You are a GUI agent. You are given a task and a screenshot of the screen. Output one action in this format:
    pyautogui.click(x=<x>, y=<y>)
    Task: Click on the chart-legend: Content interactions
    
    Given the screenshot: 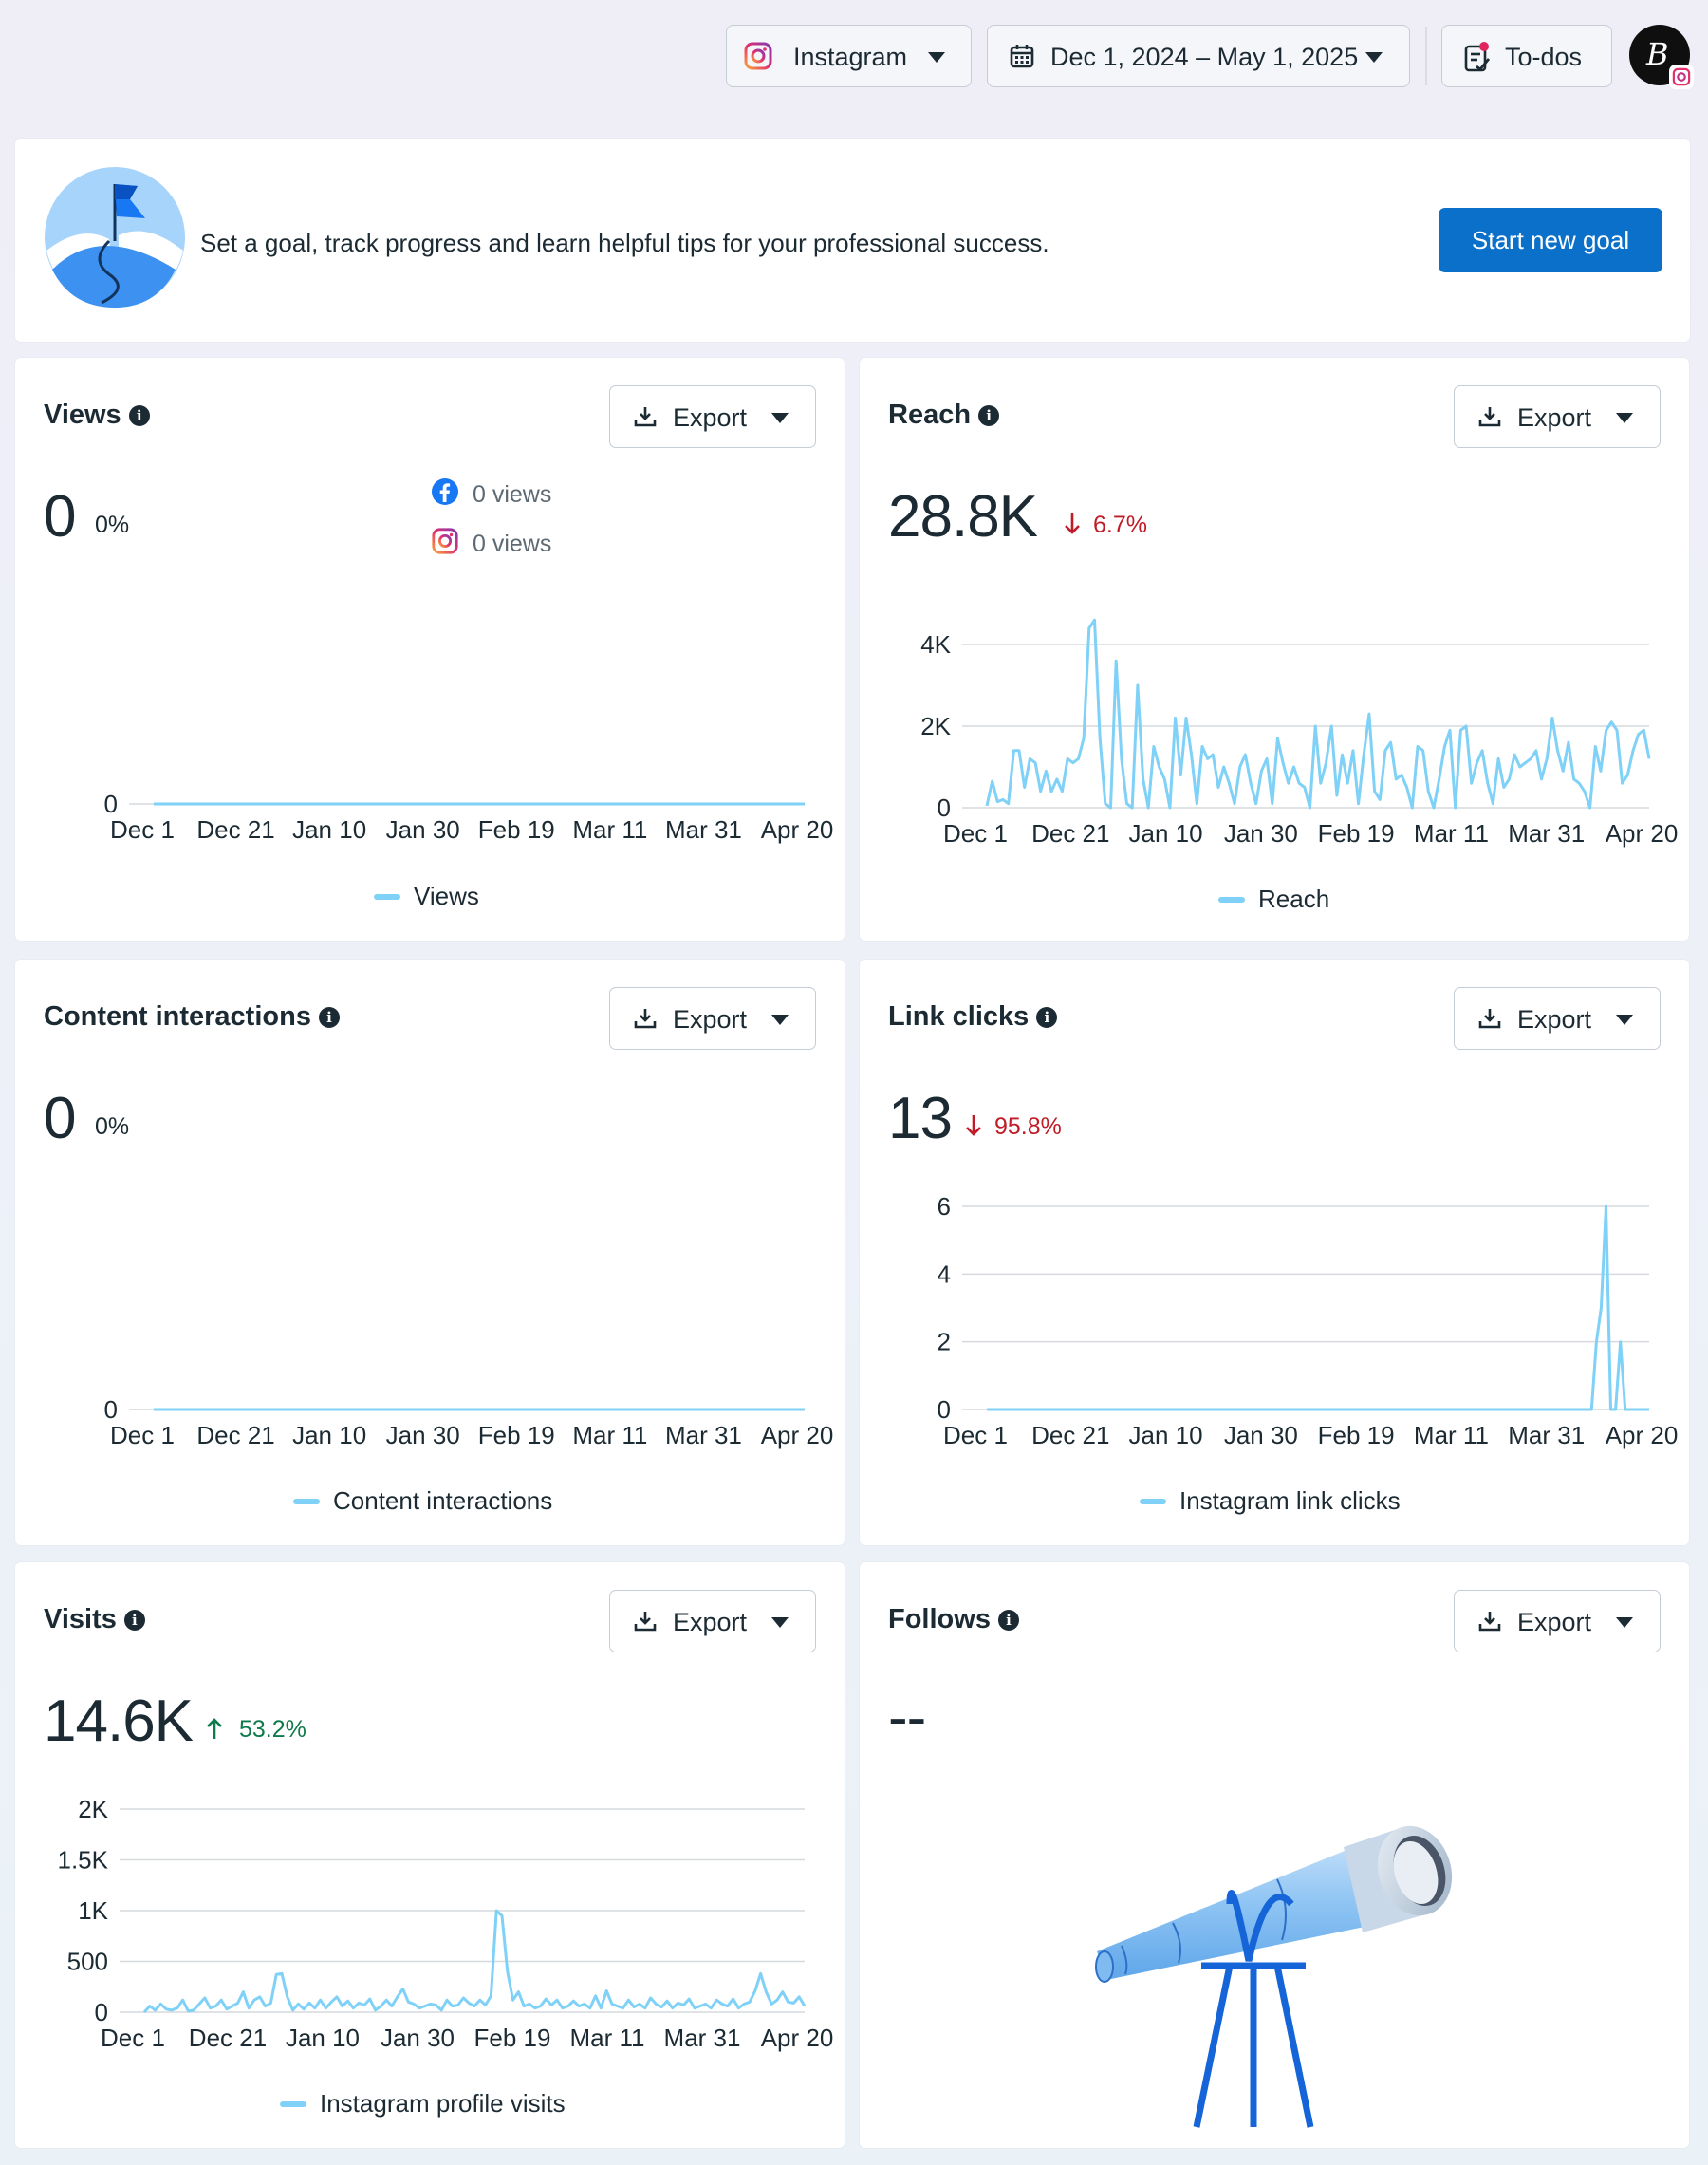 What is the action you would take?
    pyautogui.click(x=423, y=1501)
    